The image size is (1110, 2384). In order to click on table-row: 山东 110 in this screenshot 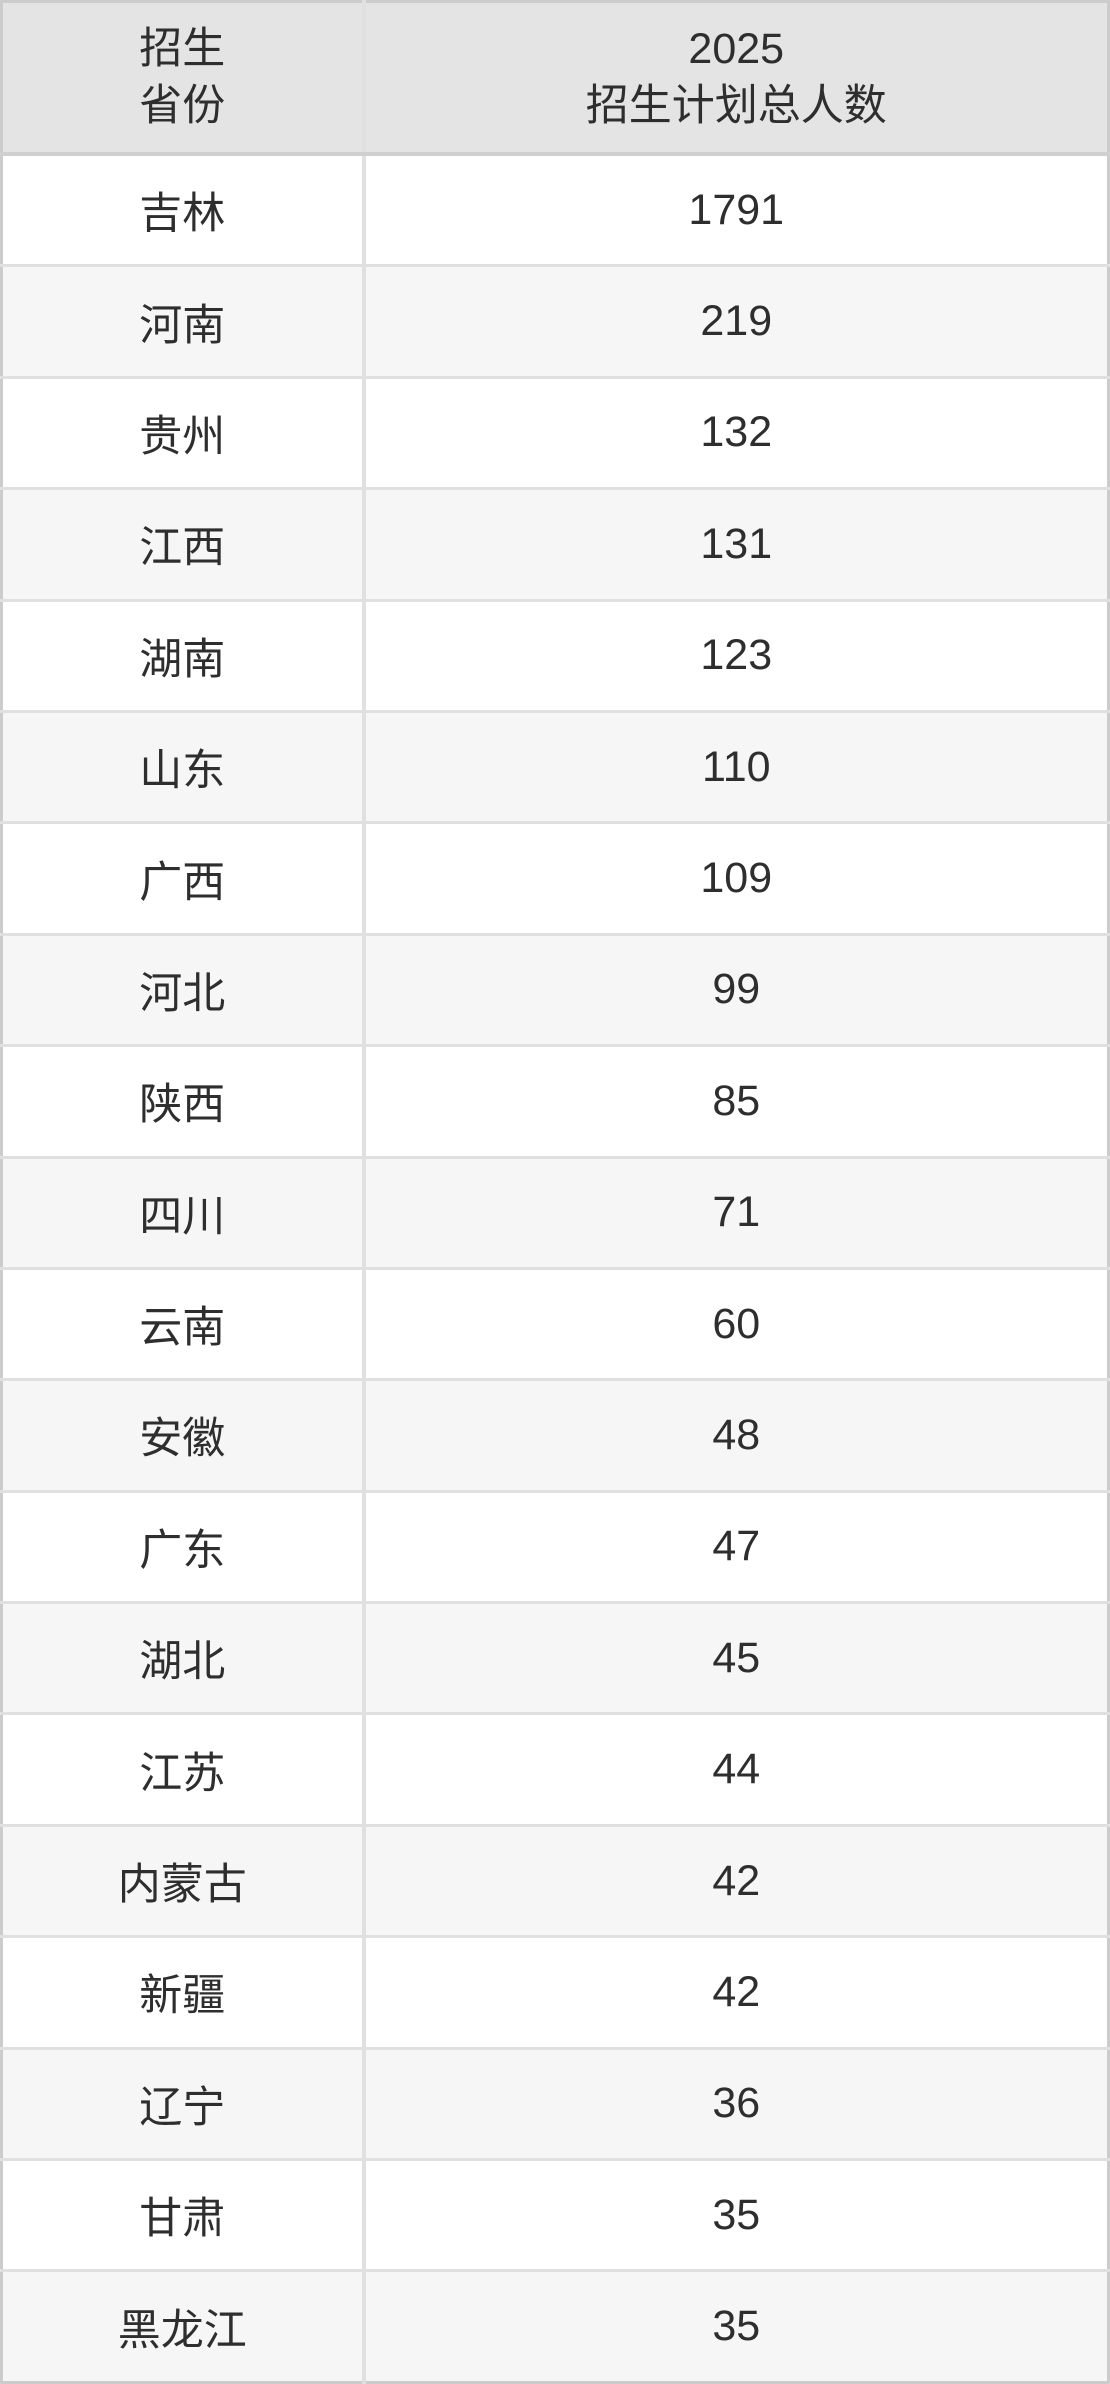, I will do `click(555, 766)`.